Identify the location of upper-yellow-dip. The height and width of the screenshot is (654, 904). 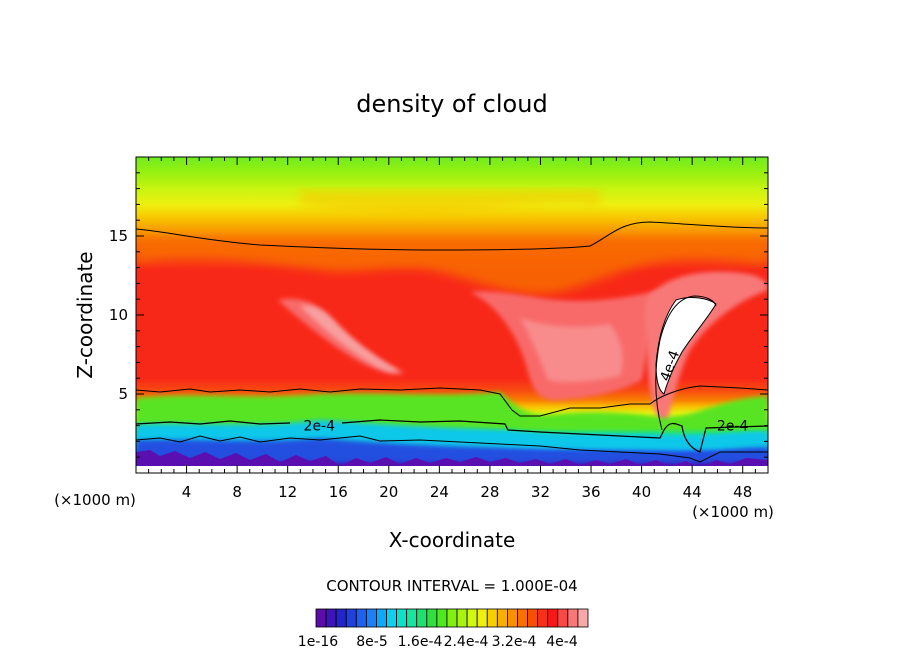
(450, 203).